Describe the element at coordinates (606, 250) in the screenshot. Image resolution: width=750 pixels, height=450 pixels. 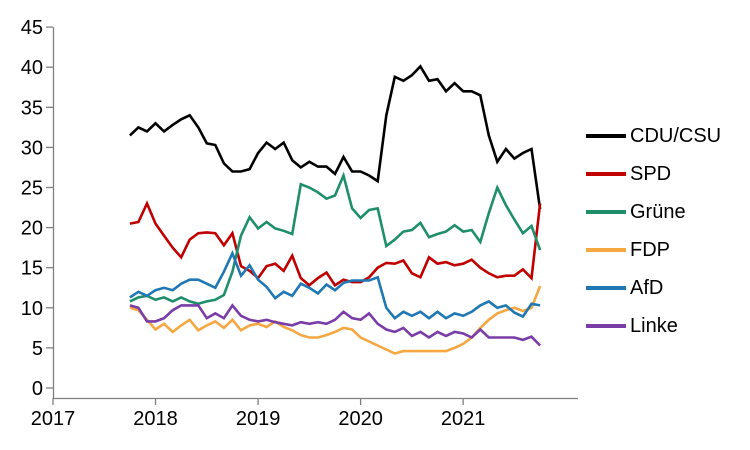
I see `legend-key-line-fdp` at that location.